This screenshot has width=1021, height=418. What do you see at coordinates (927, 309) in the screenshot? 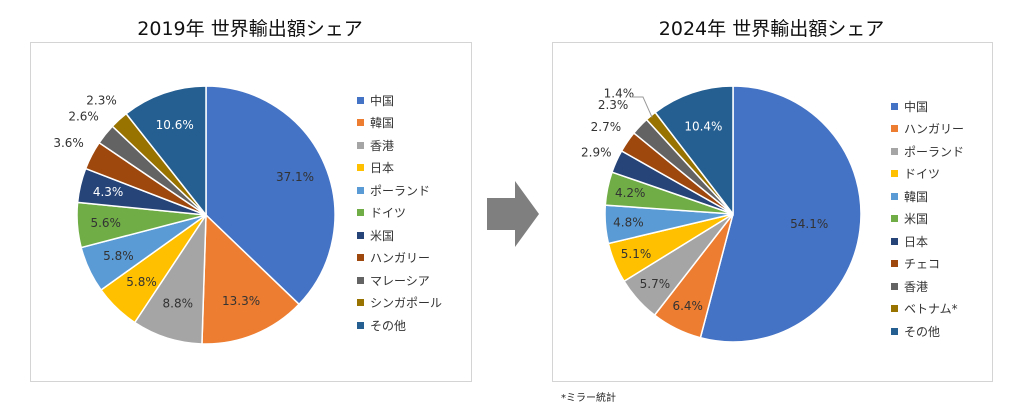
I see `legend-item: ベトナム*` at bounding box center [927, 309].